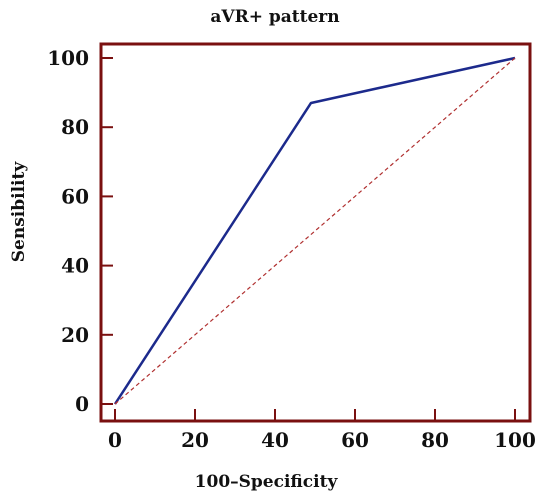 Image resolution: width=550 pixels, height=500 pixels. What do you see at coordinates (195, 440) in the screenshot?
I see `x-tick-label: 20` at bounding box center [195, 440].